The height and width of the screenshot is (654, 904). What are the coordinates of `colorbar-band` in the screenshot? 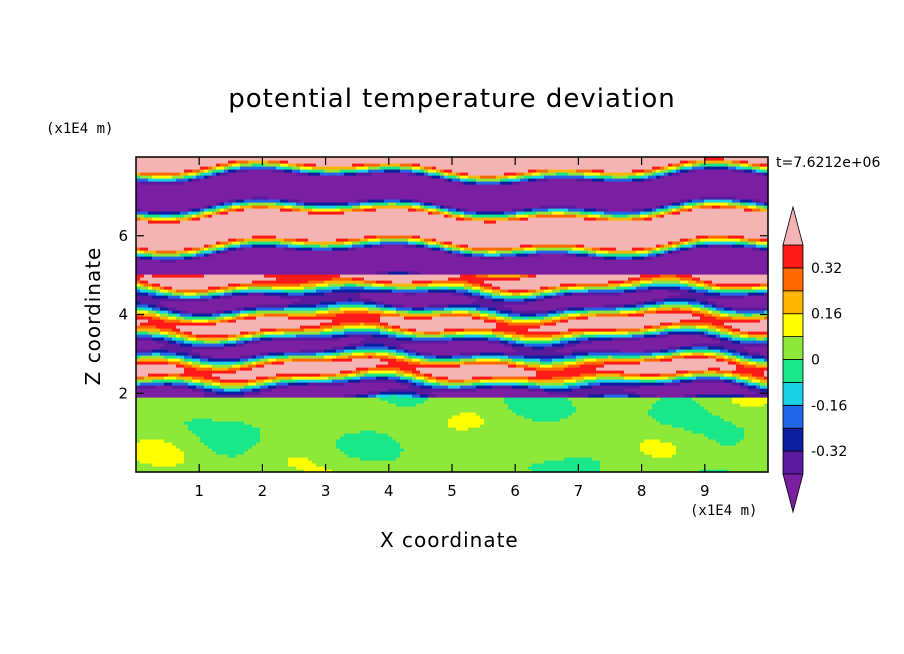 It's located at (793, 393).